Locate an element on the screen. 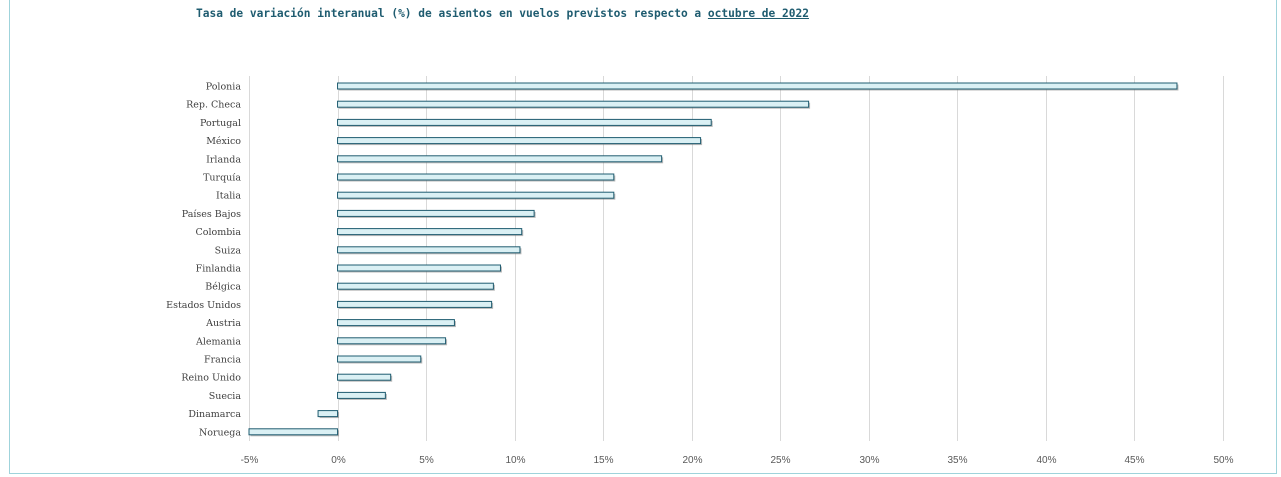  x-tick-label: 20% is located at coordinates (692, 460).